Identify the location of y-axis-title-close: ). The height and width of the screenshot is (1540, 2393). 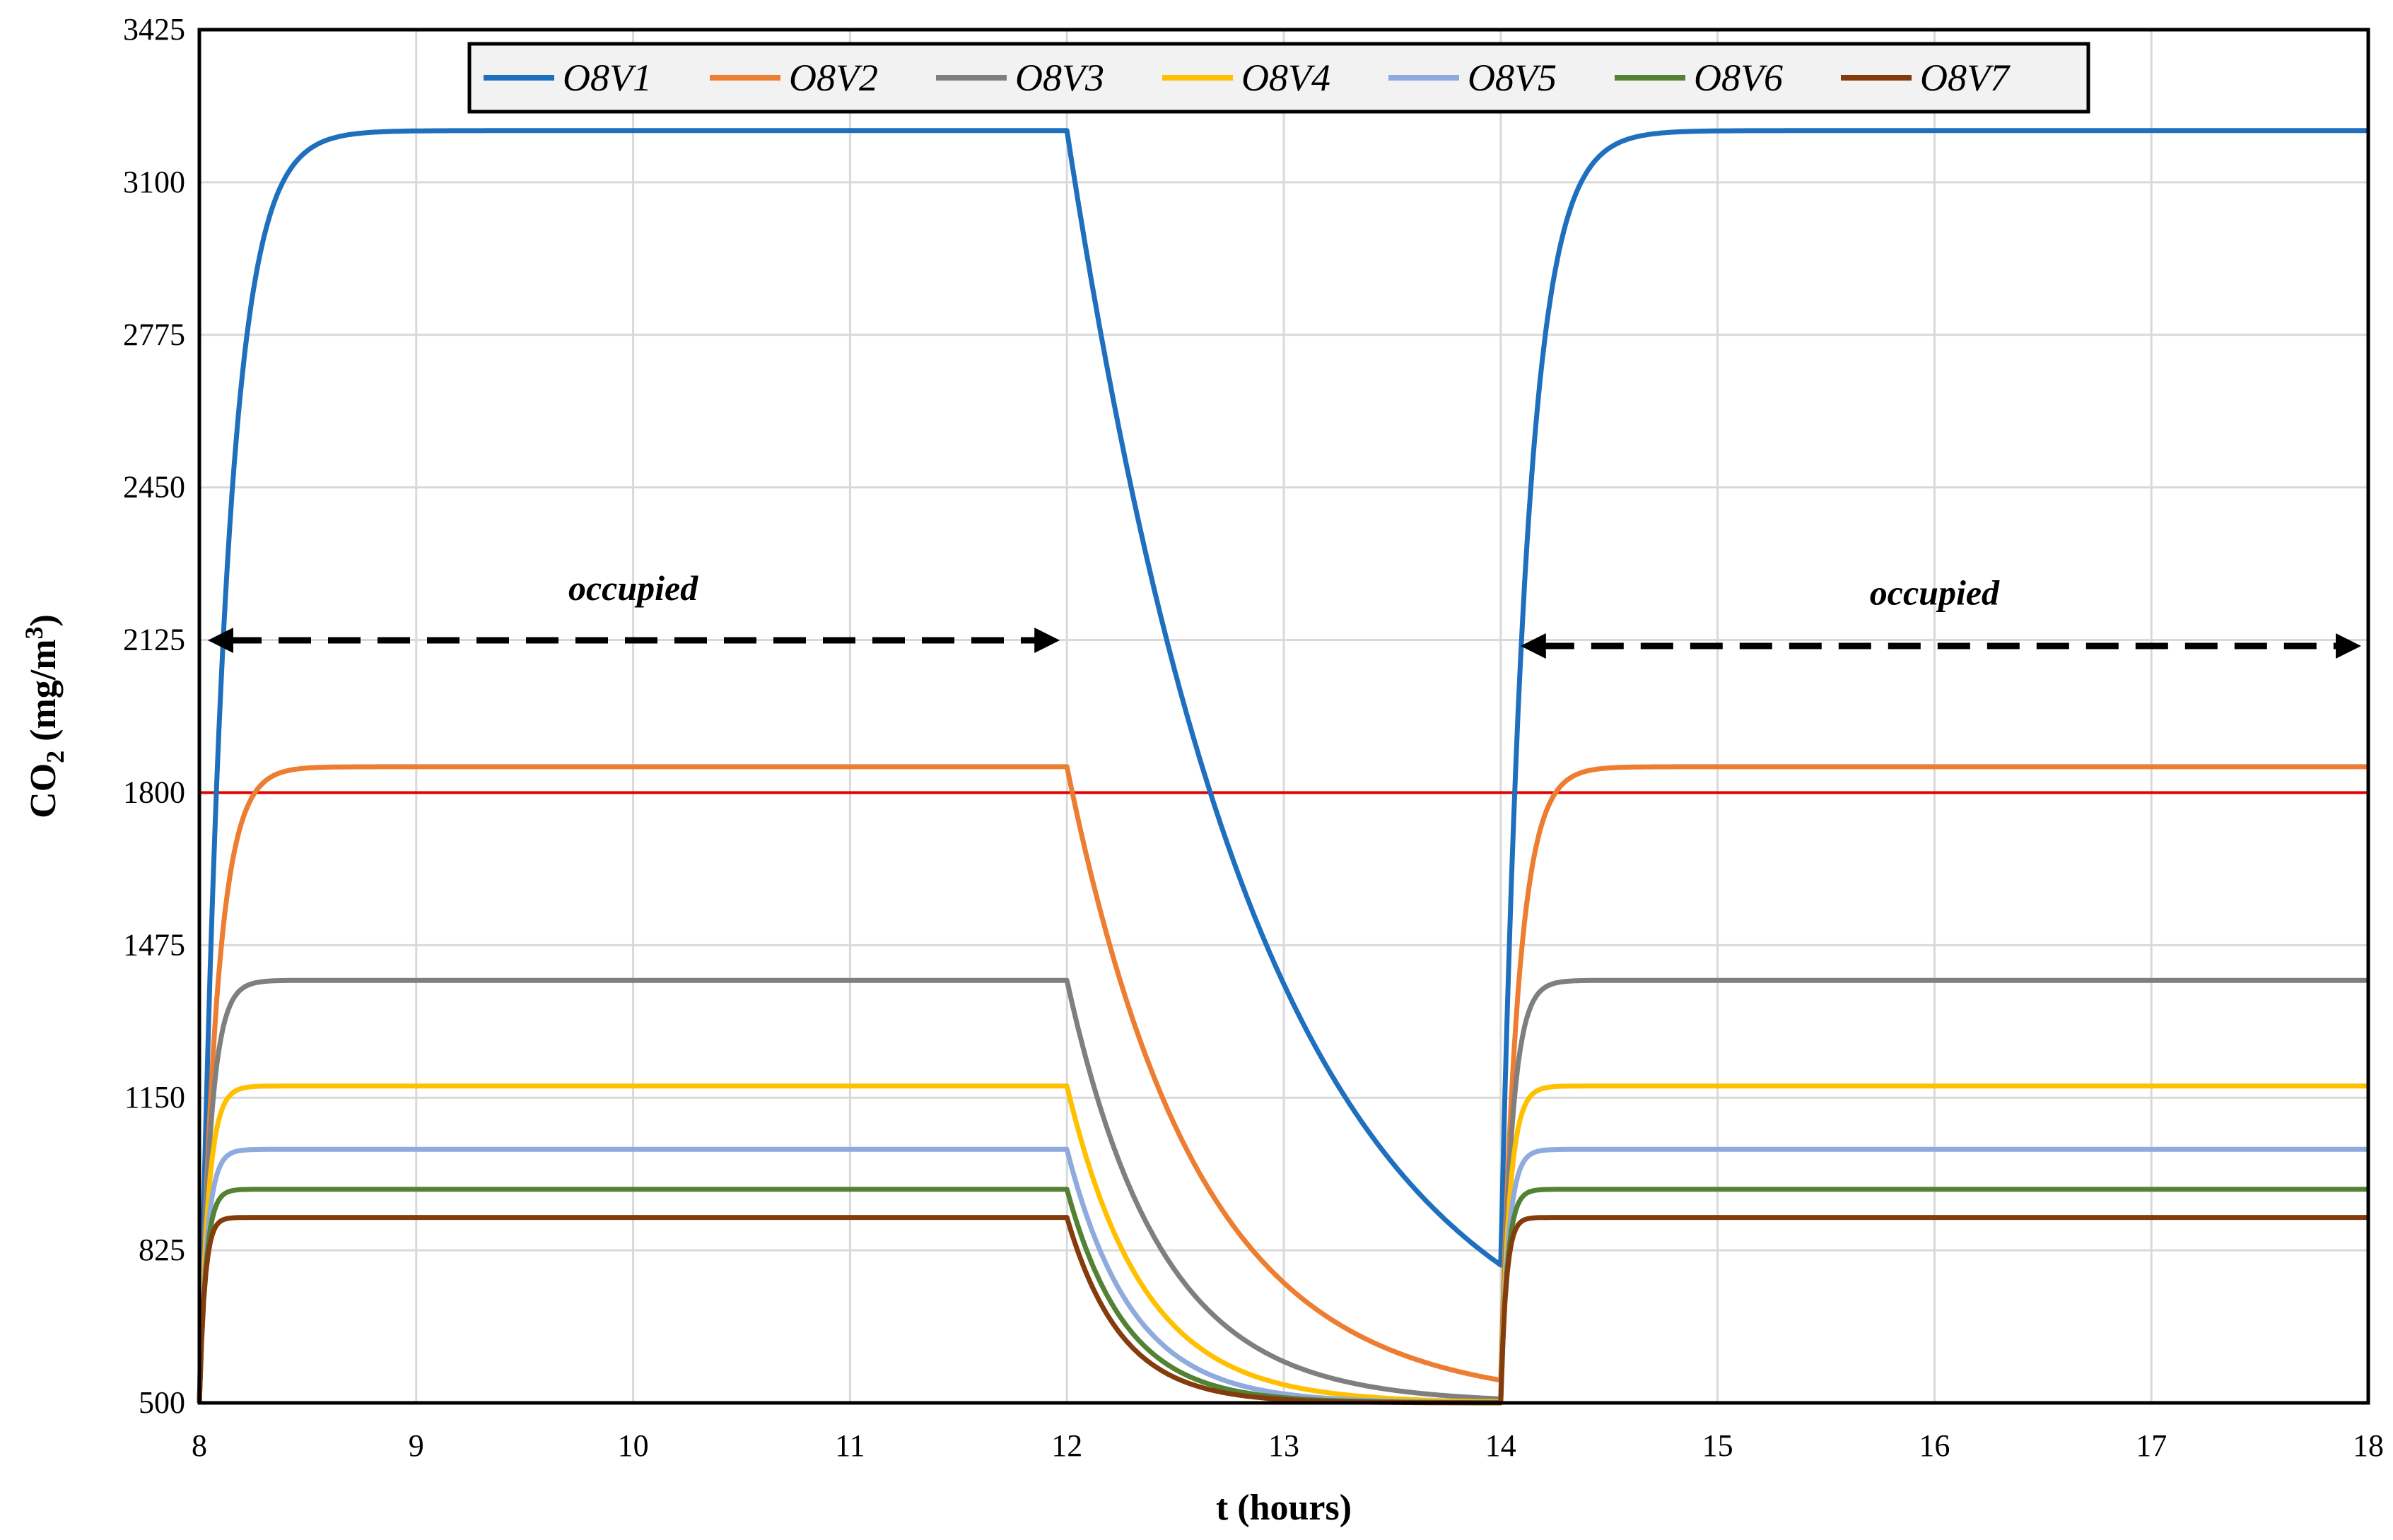
(43, 620).